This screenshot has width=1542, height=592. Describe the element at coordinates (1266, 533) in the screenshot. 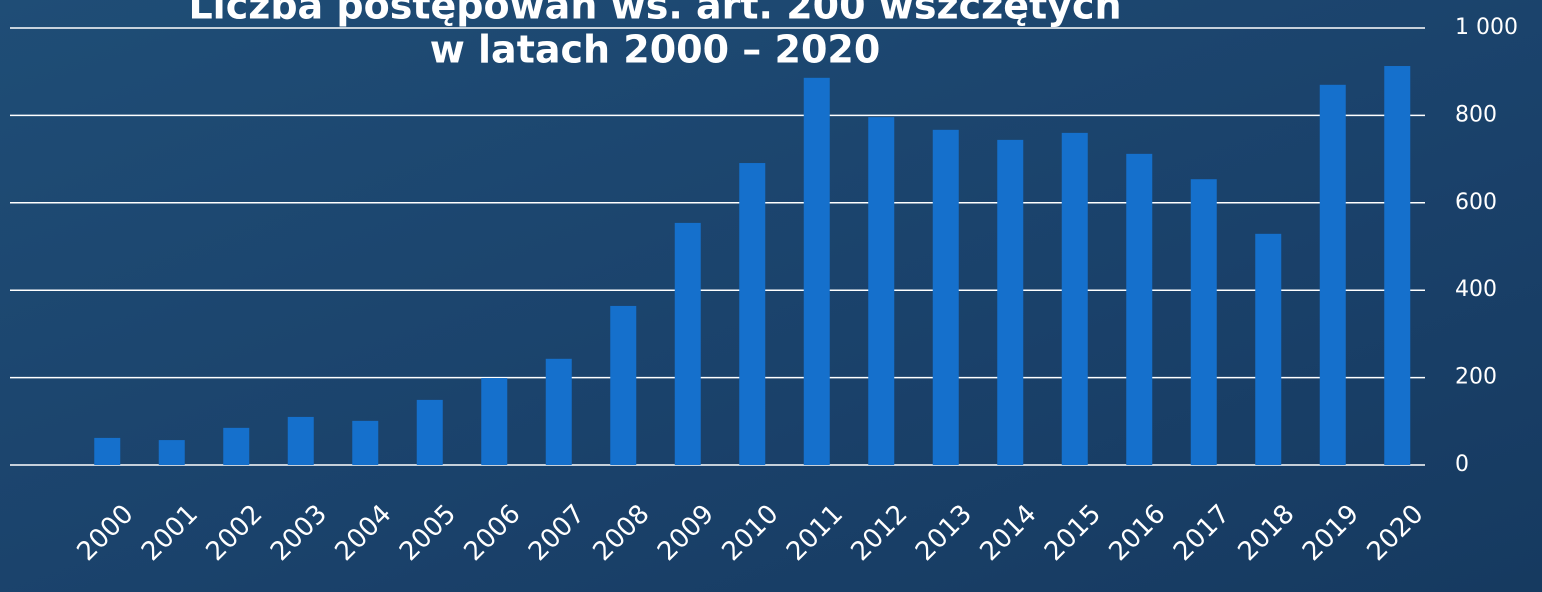

I see `x-tick-label: 2018` at that location.